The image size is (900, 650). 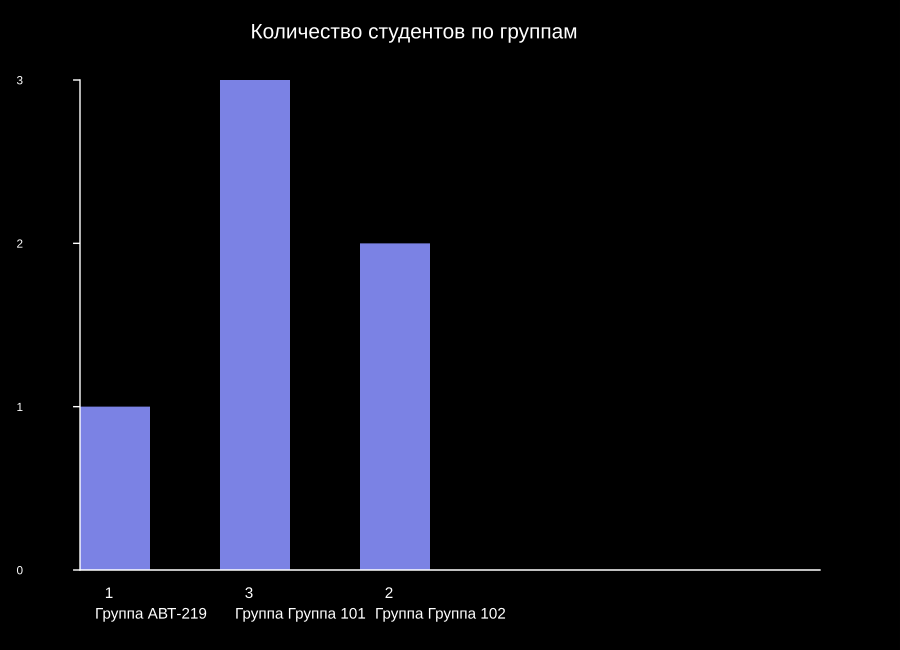 What do you see at coordinates (441, 615) in the screenshot?
I see `x-tick-label: Группа Группа 102` at bounding box center [441, 615].